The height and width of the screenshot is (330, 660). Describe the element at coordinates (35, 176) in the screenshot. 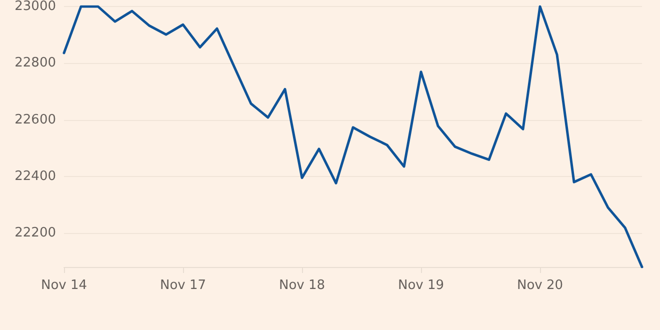

I see `y-tick-label: 22400` at that location.